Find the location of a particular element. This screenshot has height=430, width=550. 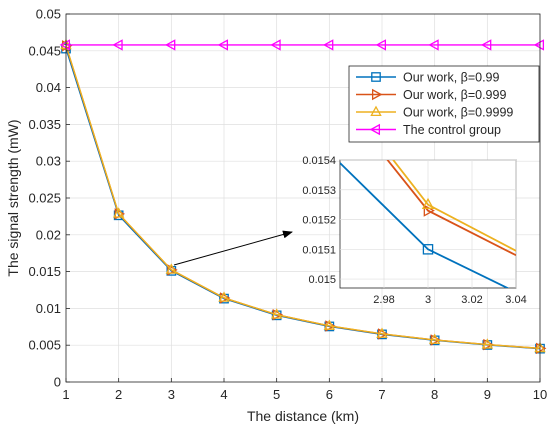

inset-x-tick-label: 3 is located at coordinates (428, 300).